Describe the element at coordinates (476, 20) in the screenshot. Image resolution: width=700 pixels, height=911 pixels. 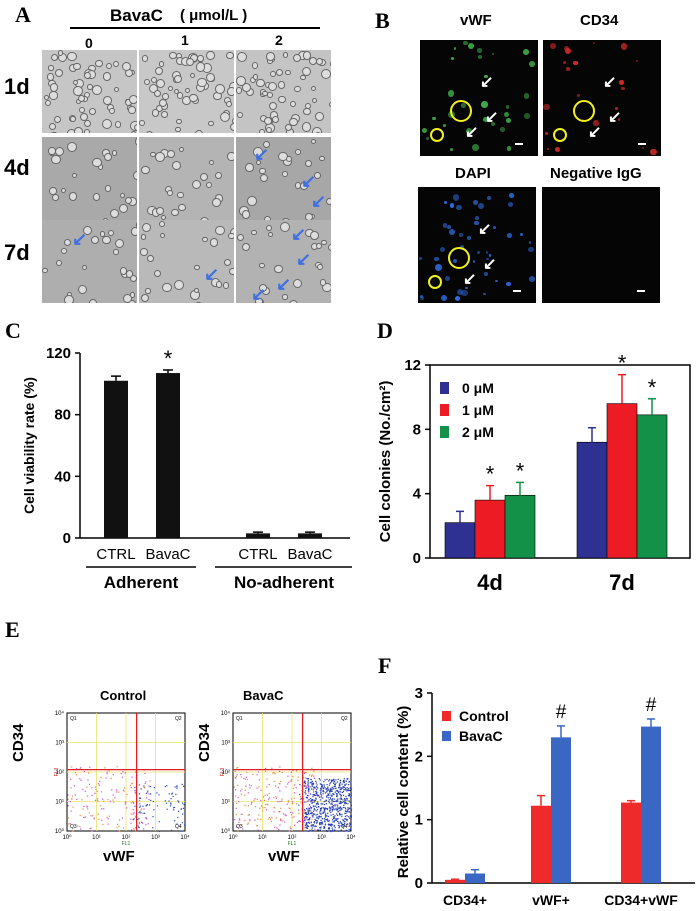
I see `label-vwf: vWF` at that location.